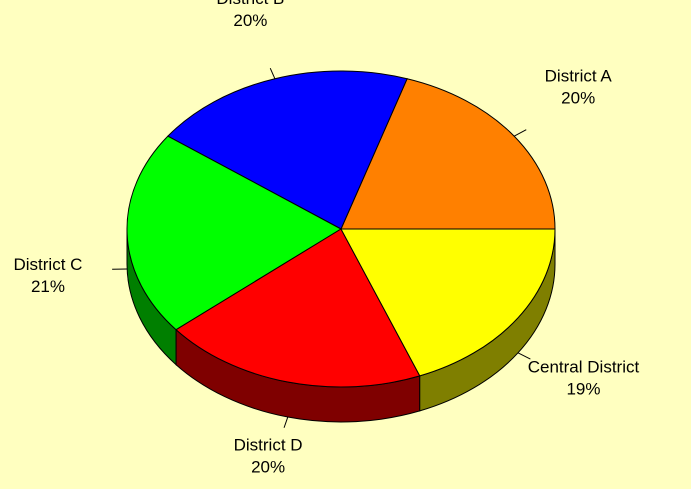 This screenshot has height=489, width=691. Describe the element at coordinates (268, 445) in the screenshot. I see `label-name: District D` at that location.